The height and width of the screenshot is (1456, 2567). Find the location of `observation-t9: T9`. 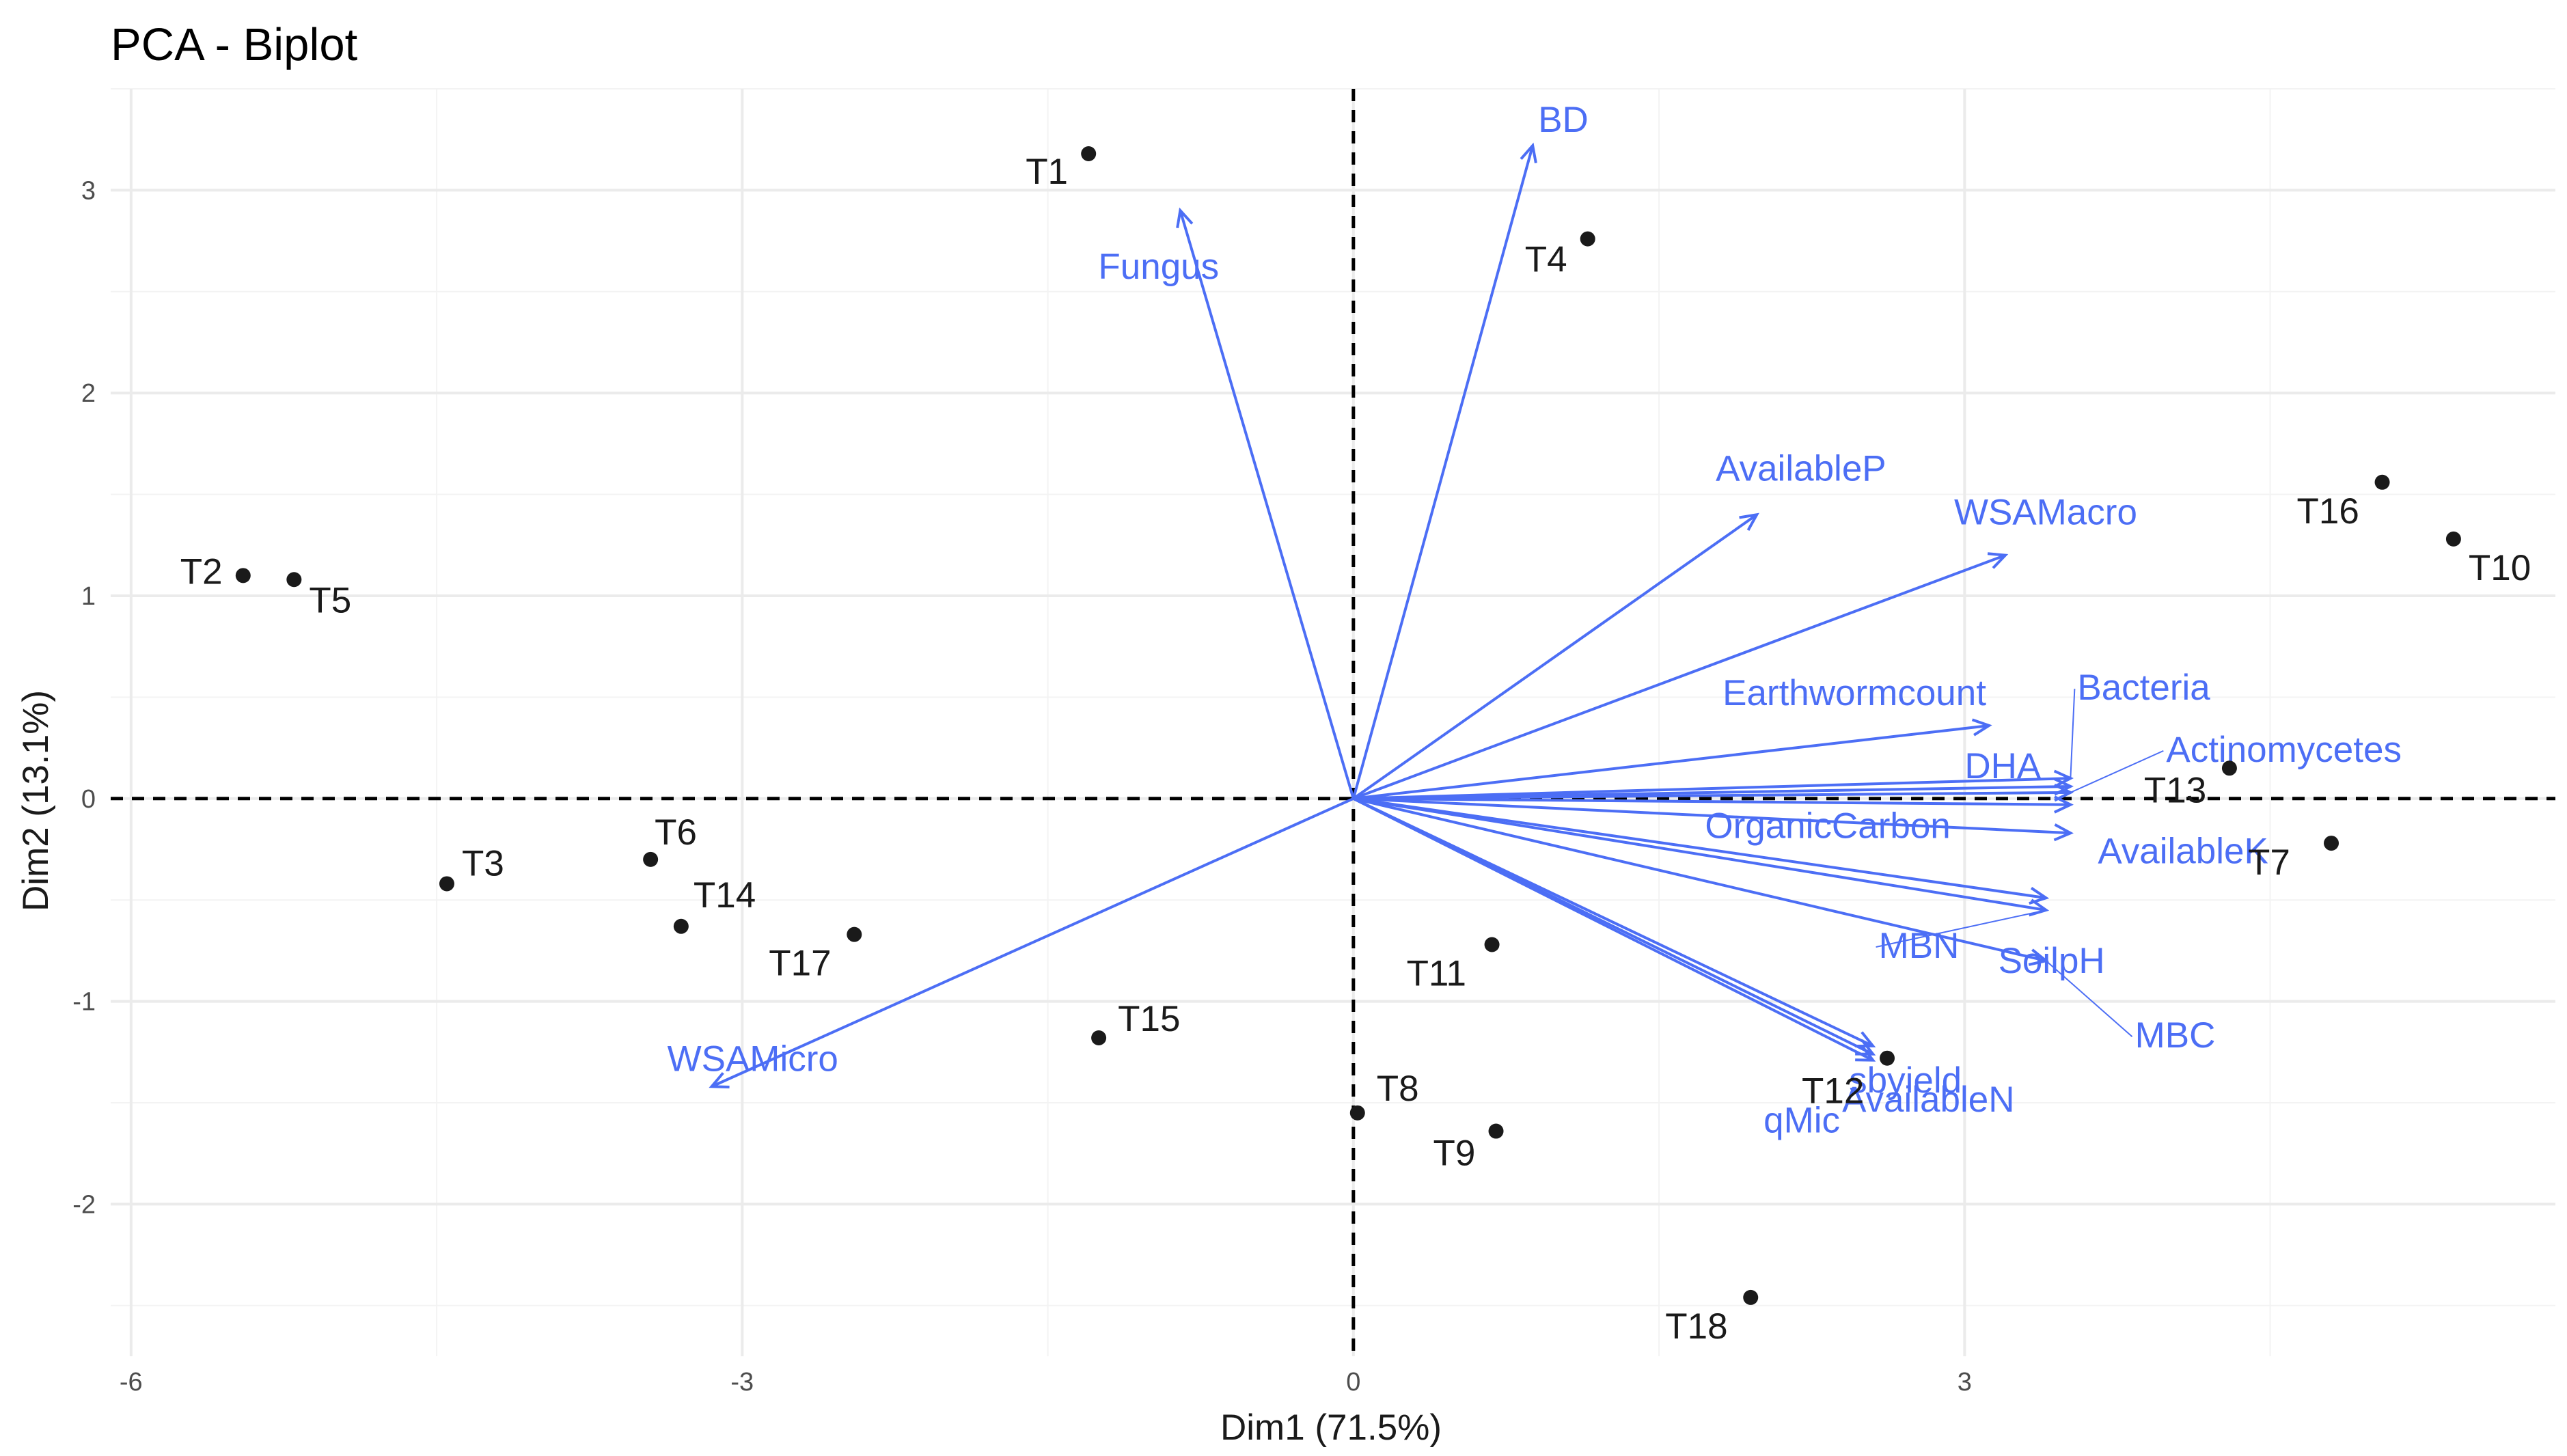

observation-t9: T9 is located at coordinates (1468, 1148).